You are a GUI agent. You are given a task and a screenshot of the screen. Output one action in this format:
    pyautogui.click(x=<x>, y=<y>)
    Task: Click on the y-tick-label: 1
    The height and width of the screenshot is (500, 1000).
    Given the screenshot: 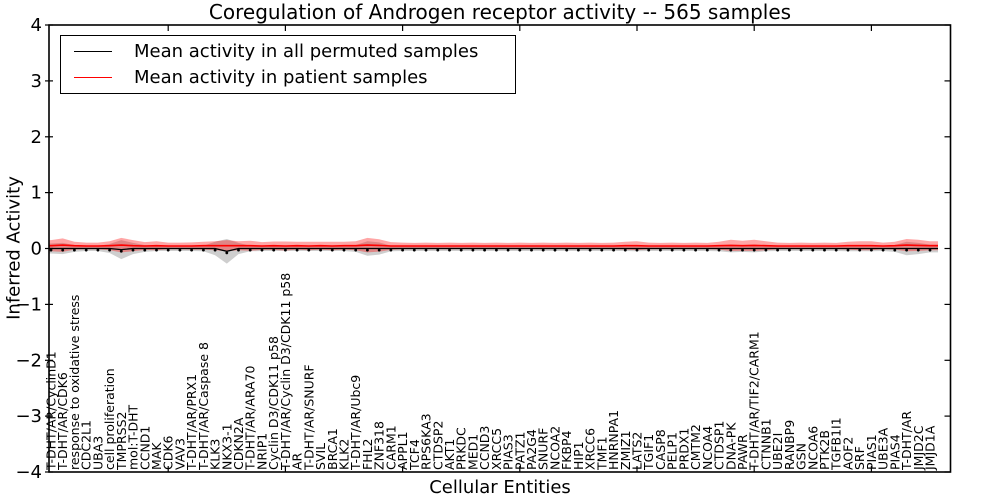 What is the action you would take?
    pyautogui.click(x=36, y=193)
    